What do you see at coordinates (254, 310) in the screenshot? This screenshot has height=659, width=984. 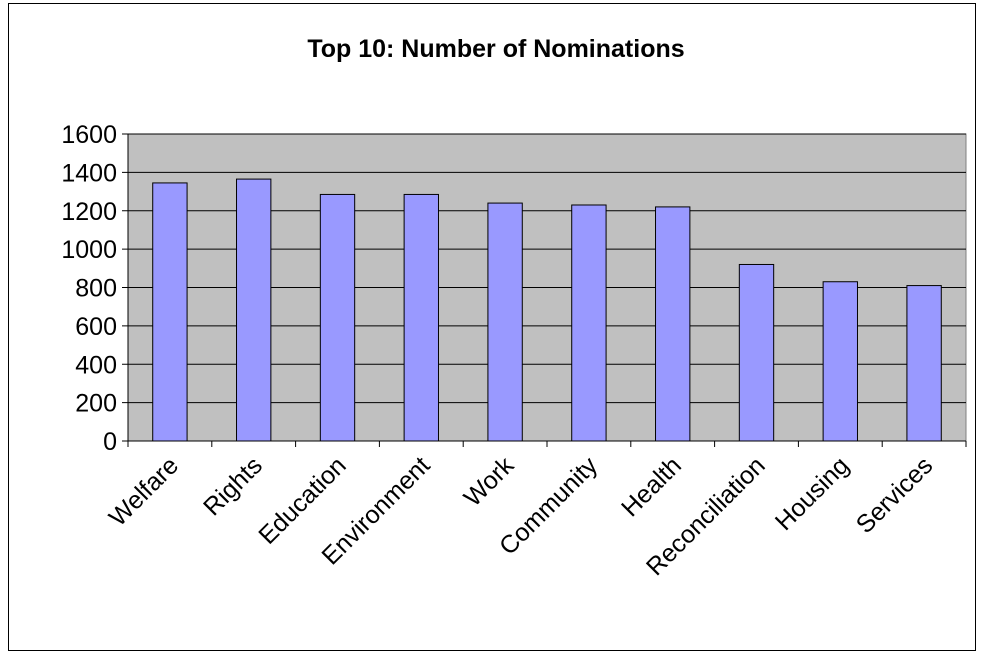 I see `bar-rights` at bounding box center [254, 310].